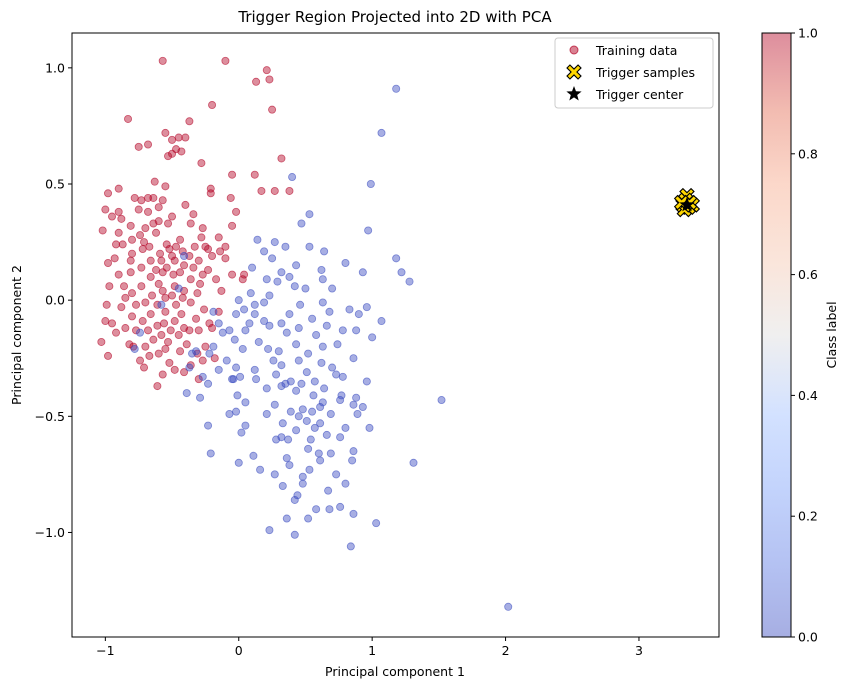  Describe the element at coordinates (105, 650) in the screenshot. I see `x-tick-label: −1` at that location.